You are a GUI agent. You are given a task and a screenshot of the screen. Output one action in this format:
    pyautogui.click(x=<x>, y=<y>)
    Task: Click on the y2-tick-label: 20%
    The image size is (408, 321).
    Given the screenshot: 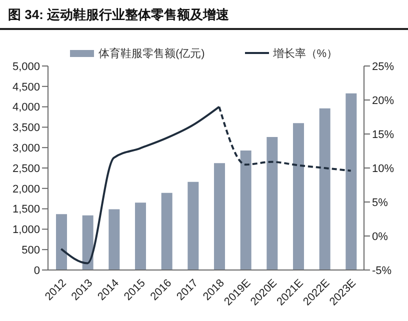 What is the action you would take?
    pyautogui.click(x=383, y=100)
    